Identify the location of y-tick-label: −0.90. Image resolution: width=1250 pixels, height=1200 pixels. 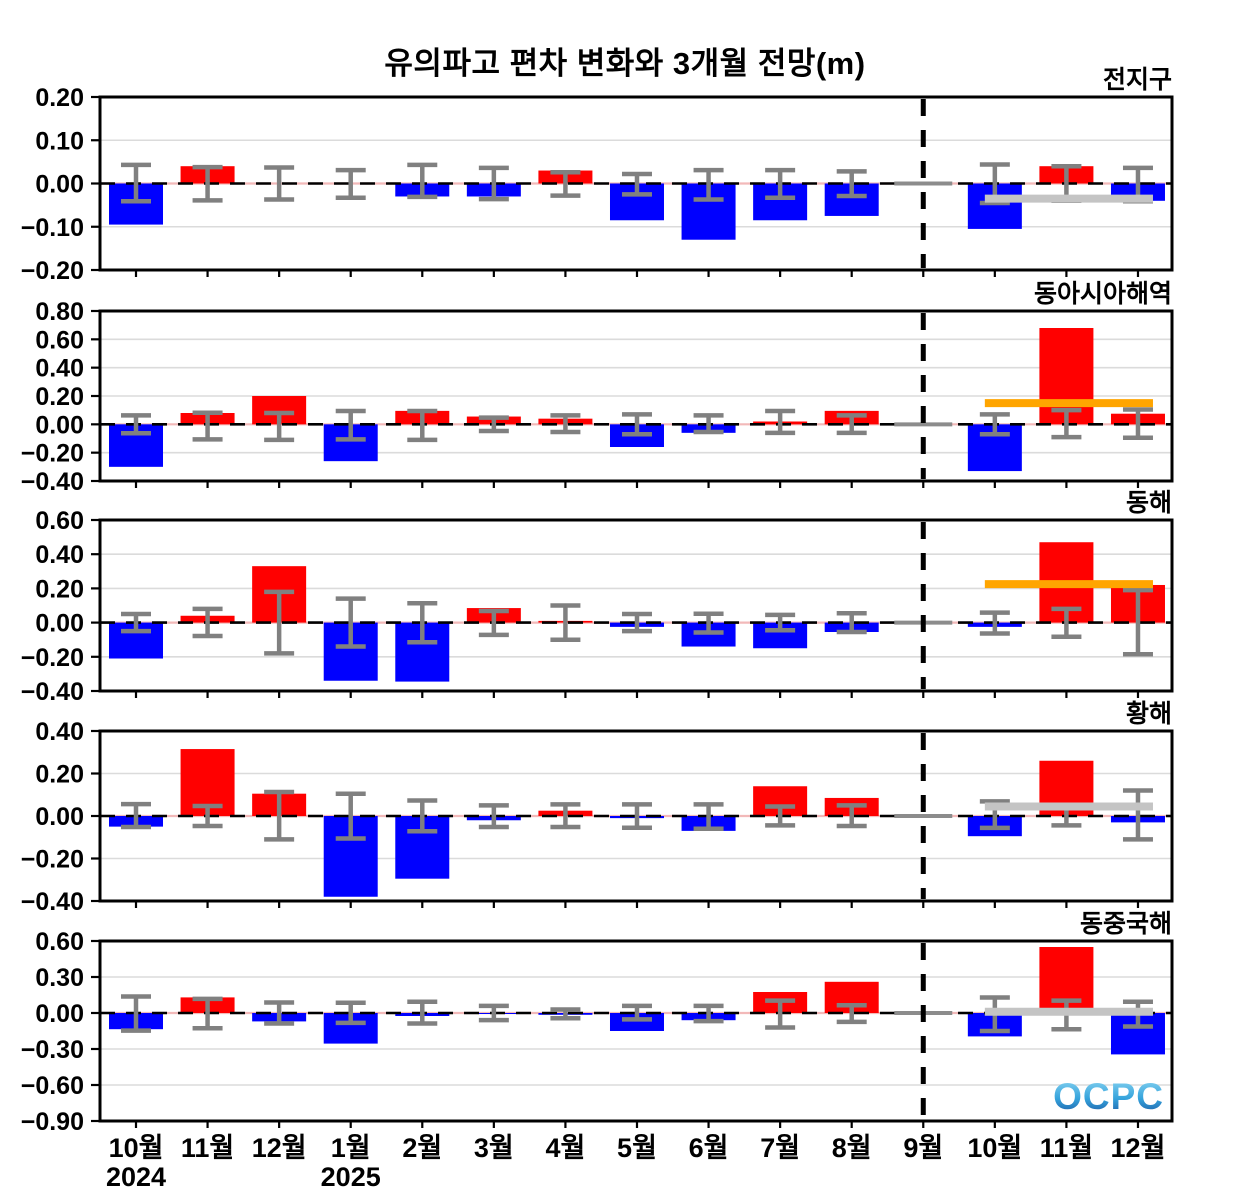
(52, 1122).